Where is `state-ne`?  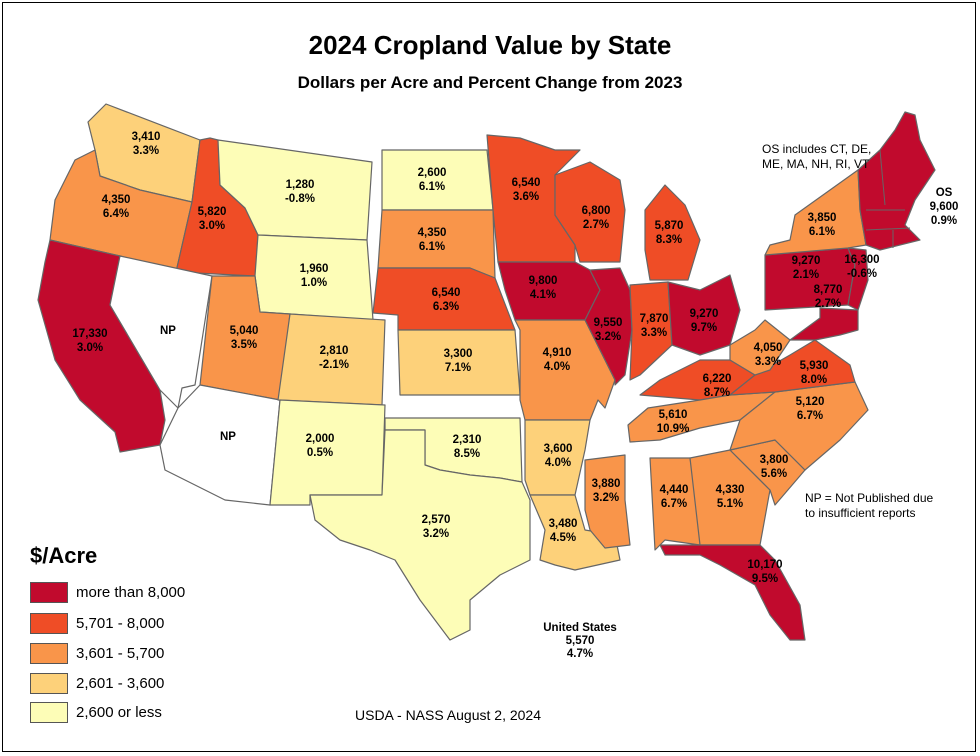
state-ne is located at coordinates (444, 299).